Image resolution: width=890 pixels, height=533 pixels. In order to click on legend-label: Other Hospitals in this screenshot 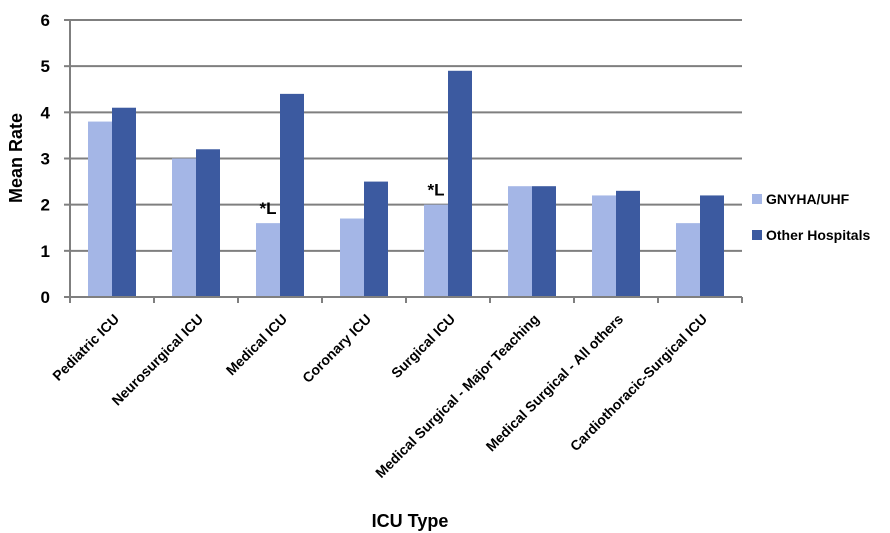, I will do `click(818, 235)`.